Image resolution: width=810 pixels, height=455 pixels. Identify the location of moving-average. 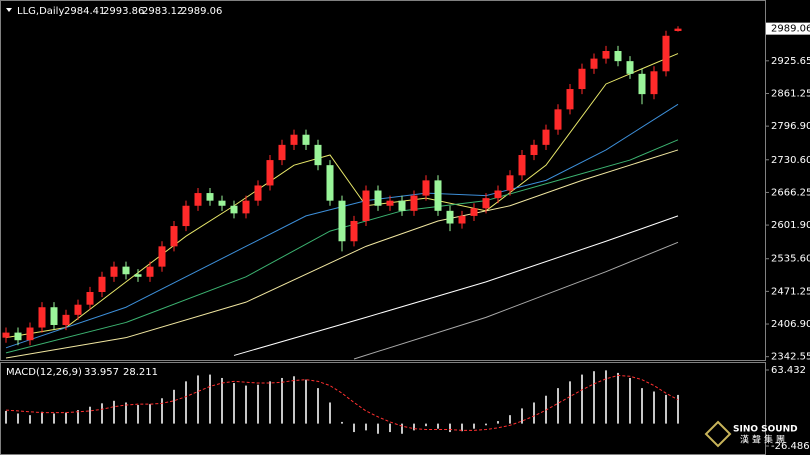
(516, 300).